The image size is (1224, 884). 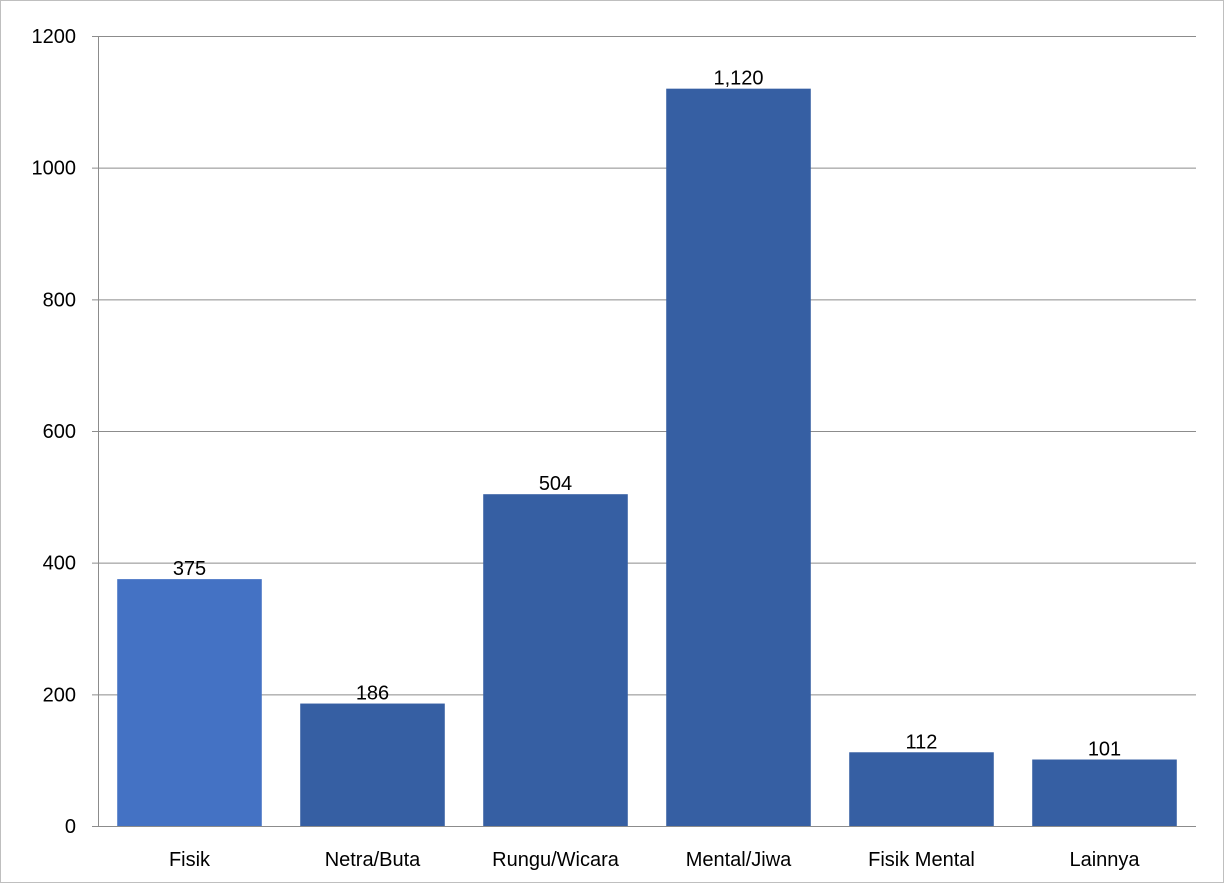 I want to click on y-tick-labels: 0 200 400 600 800 1000 1200, so click(x=54, y=432).